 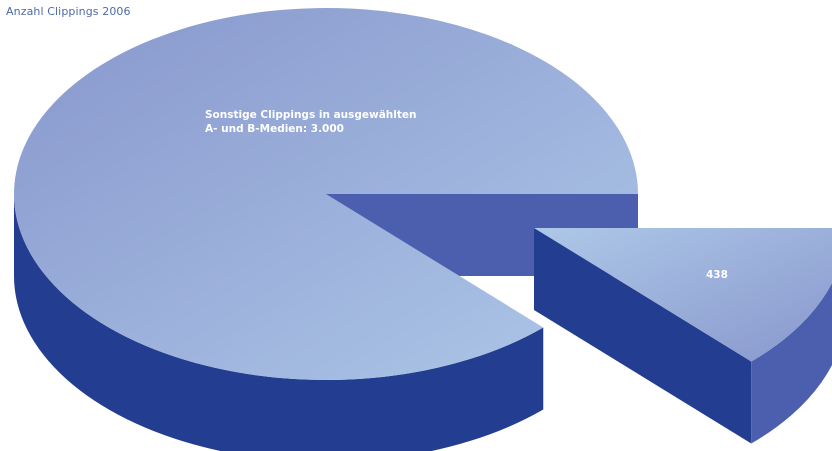 What do you see at coordinates (791, 363) in the screenshot?
I see `small-slice-side-wall` at bounding box center [791, 363].